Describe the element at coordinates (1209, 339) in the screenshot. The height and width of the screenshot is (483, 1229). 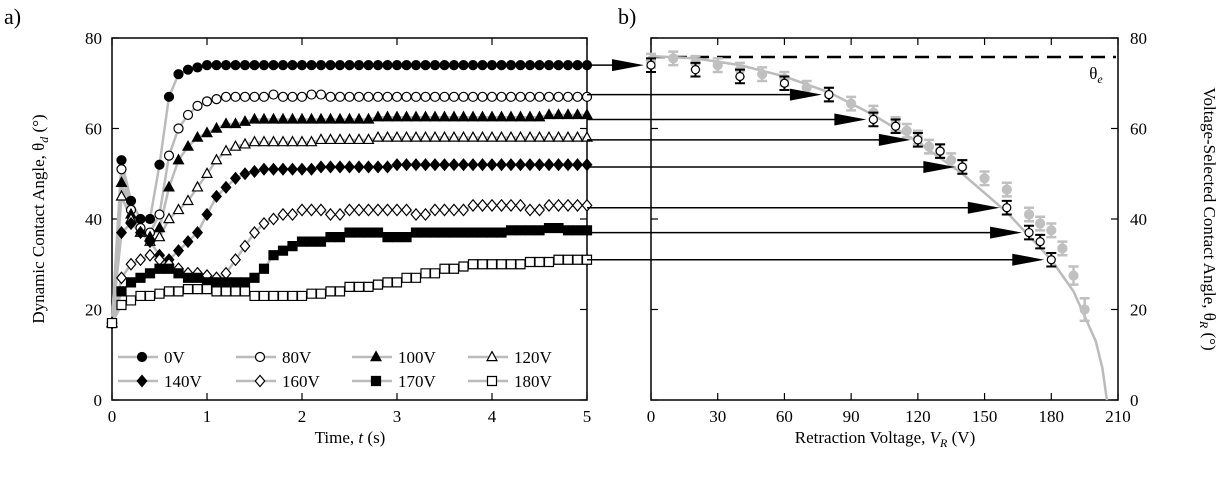
I see `y-title-part: (°)` at that location.